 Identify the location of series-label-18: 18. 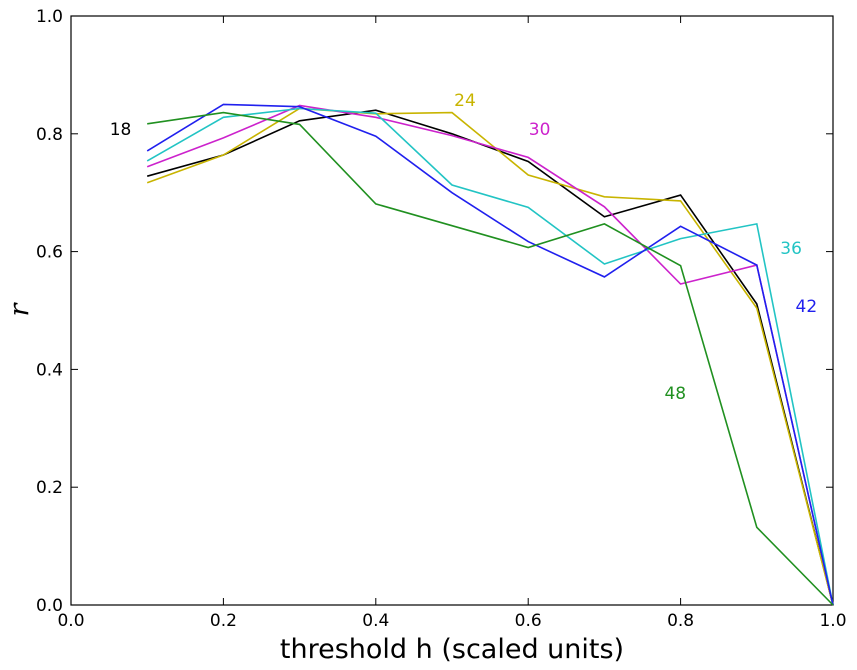
(121, 130).